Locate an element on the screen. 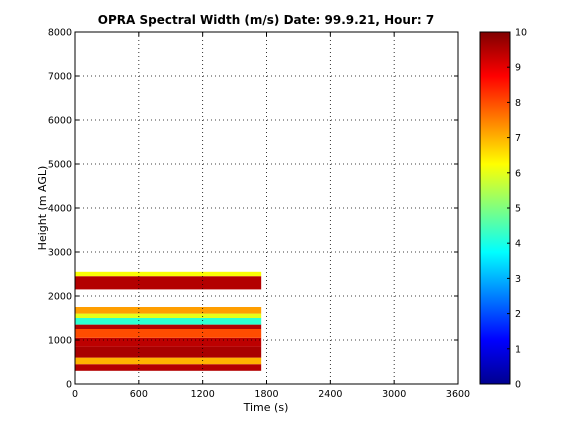 The height and width of the screenshot is (432, 576). colorbar-tick-label: 10 is located at coordinates (521, 33).